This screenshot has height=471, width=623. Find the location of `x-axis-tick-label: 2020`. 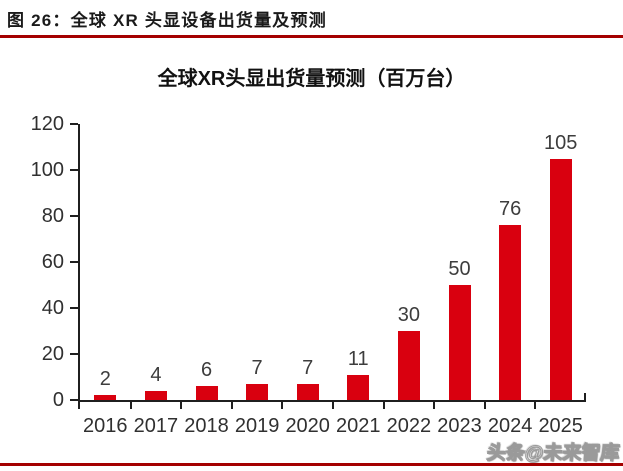

x-axis-tick-label: 2020 is located at coordinates (307, 426).